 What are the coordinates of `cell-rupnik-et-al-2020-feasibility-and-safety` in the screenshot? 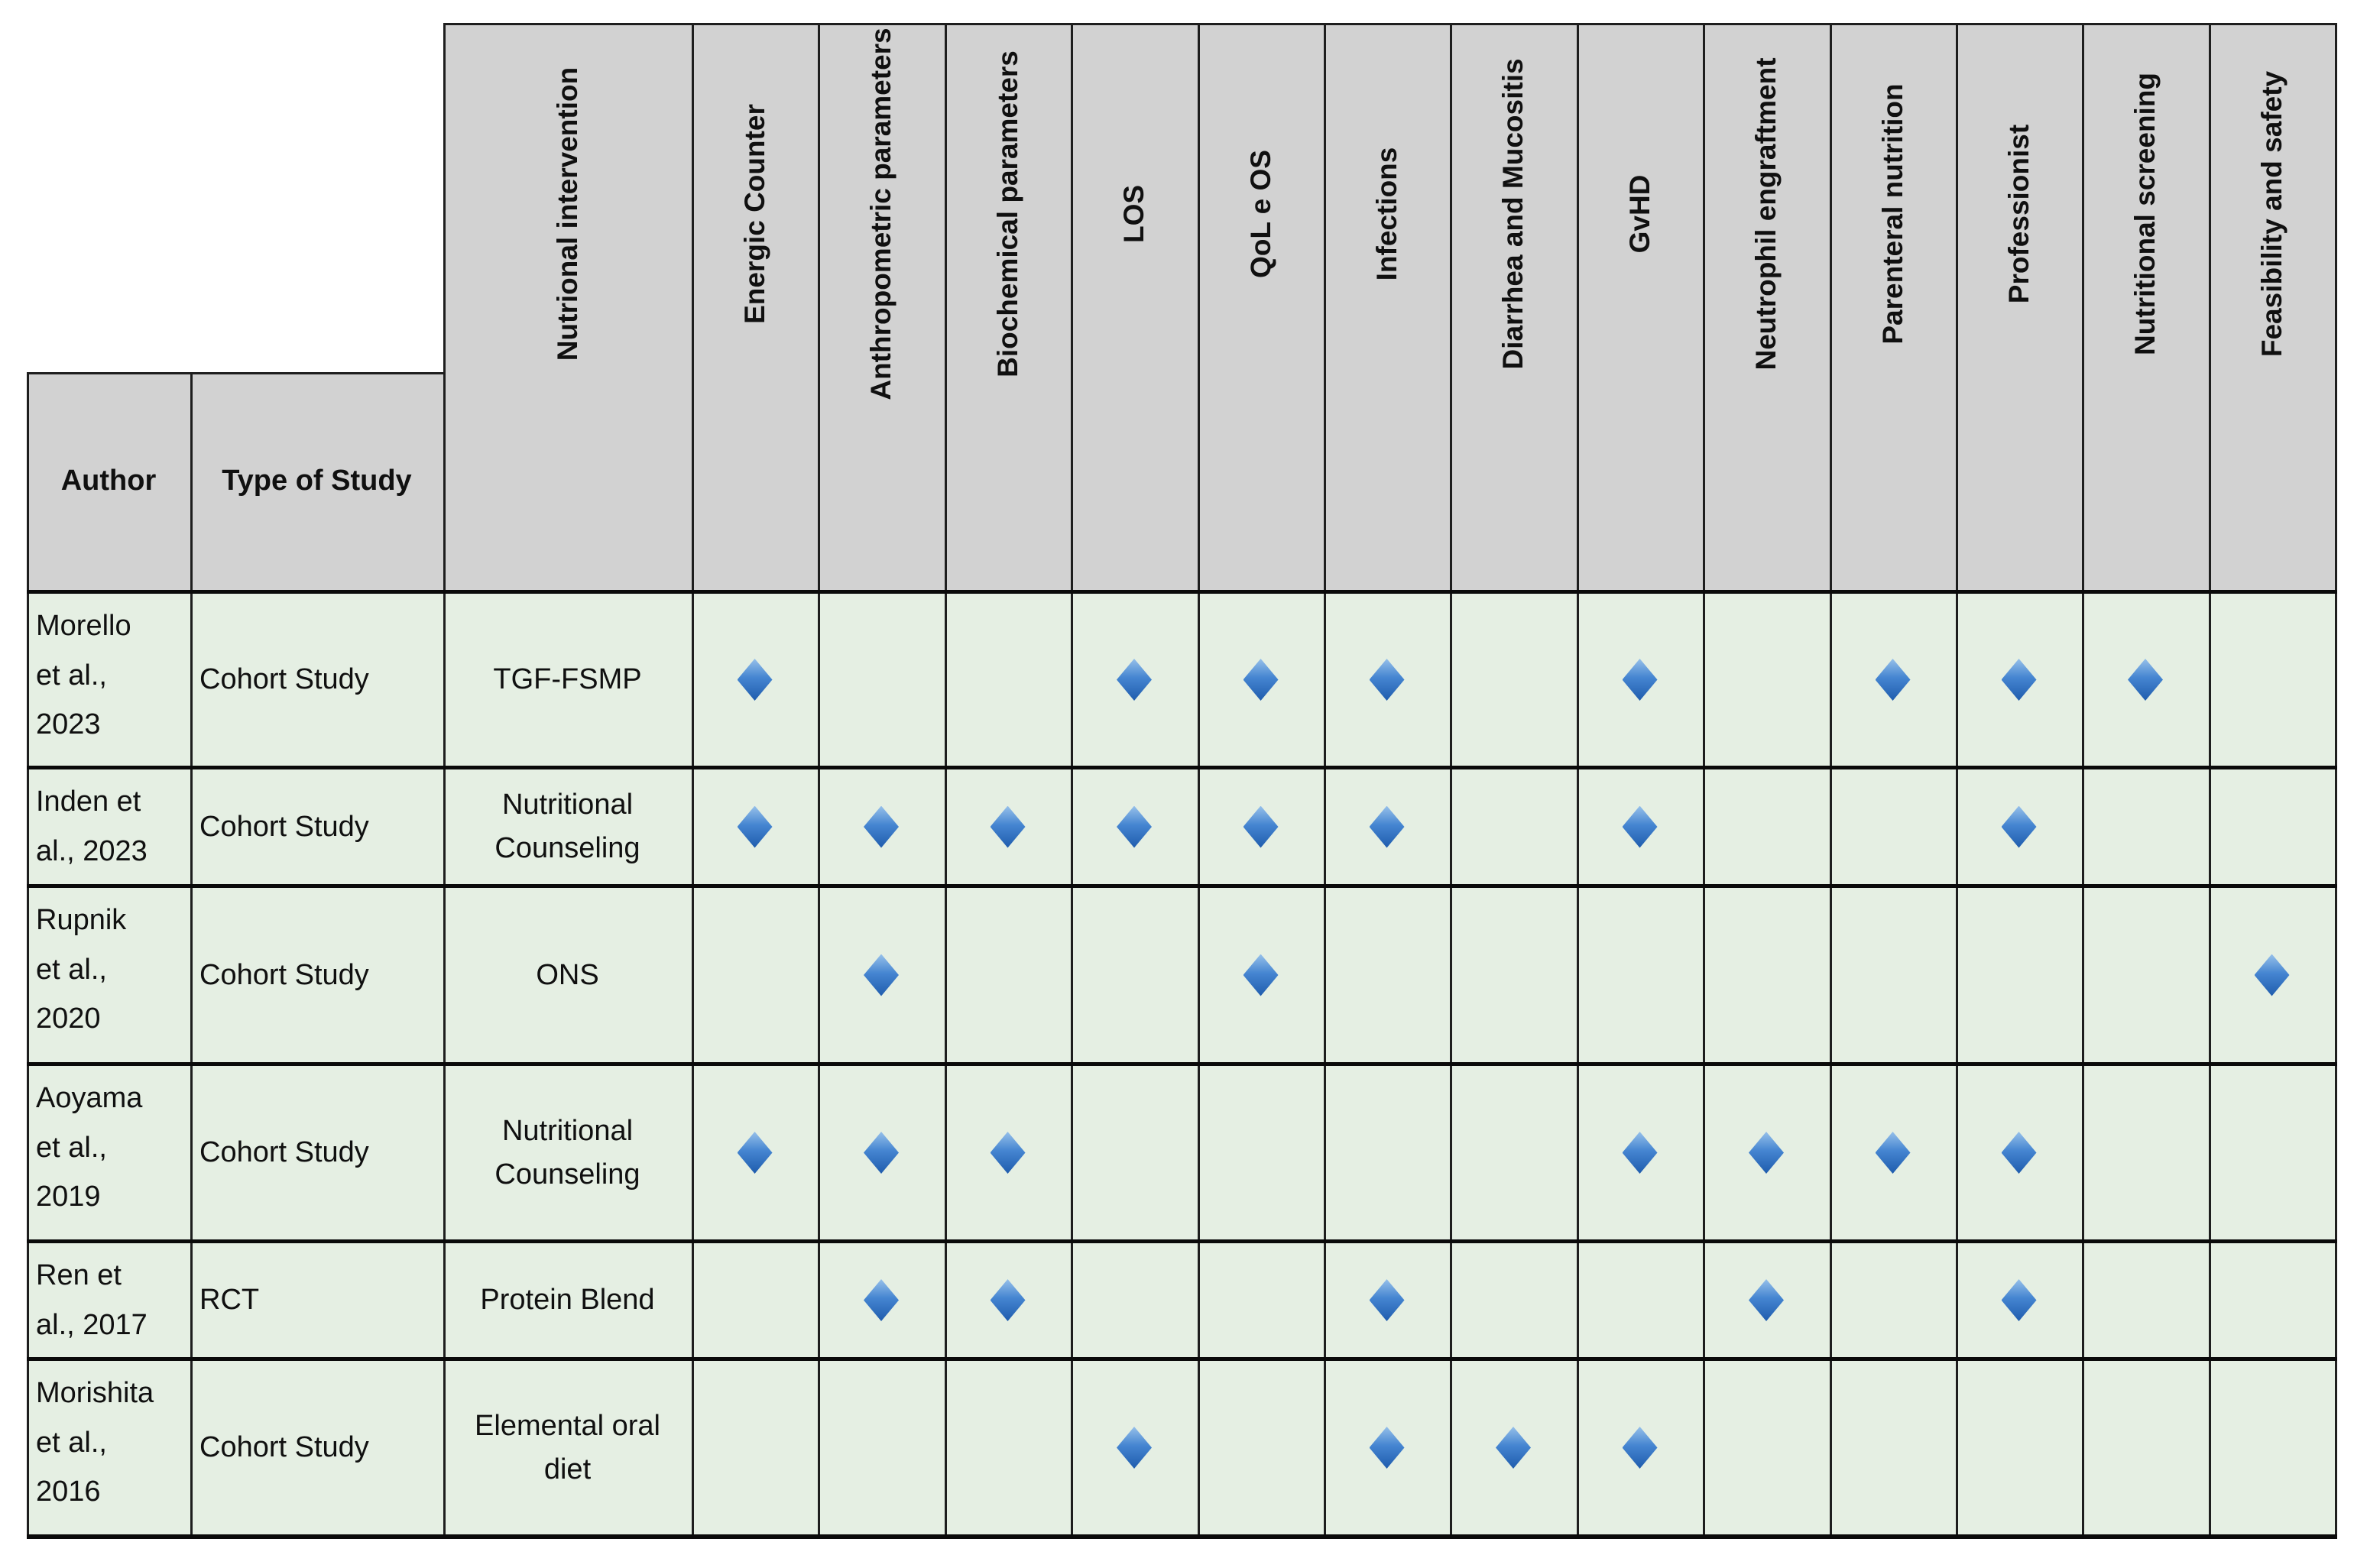 It's located at (2272, 975).